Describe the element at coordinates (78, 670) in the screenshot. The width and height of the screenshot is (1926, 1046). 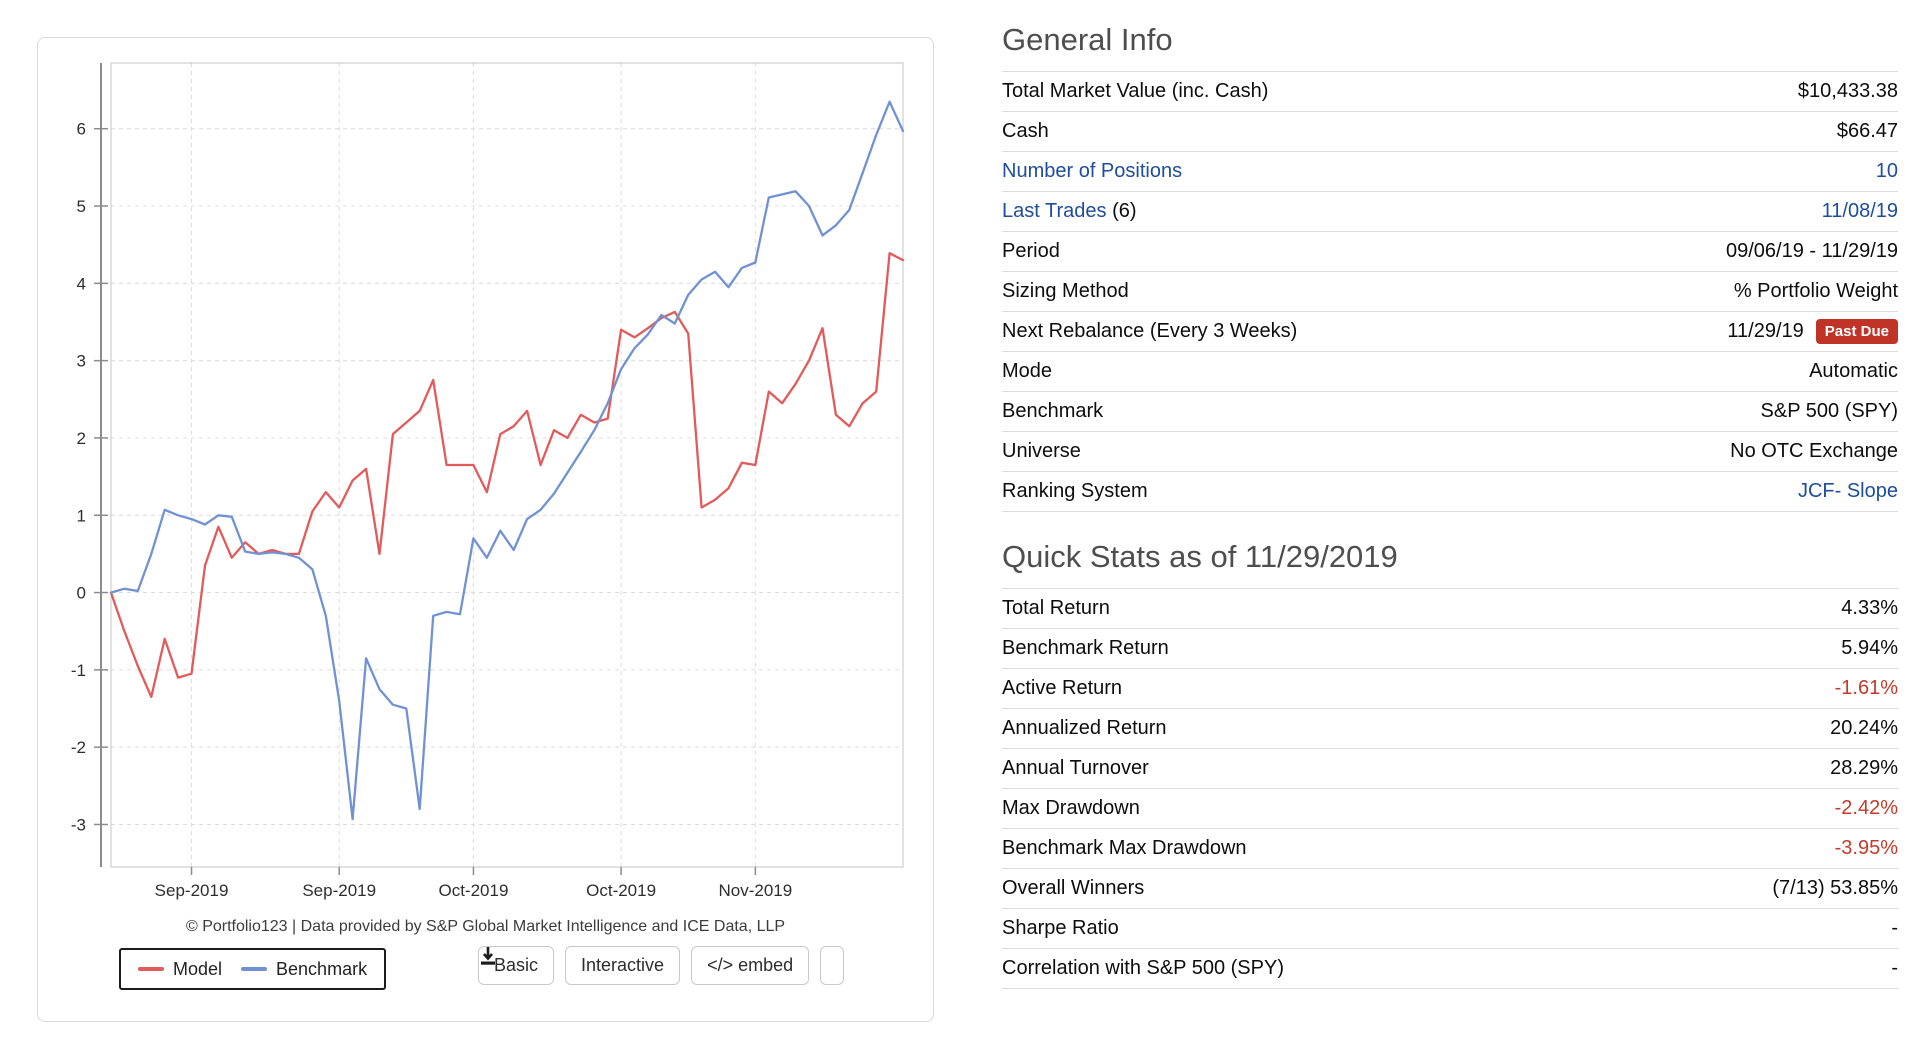
I see `y-tick-label: -1` at that location.